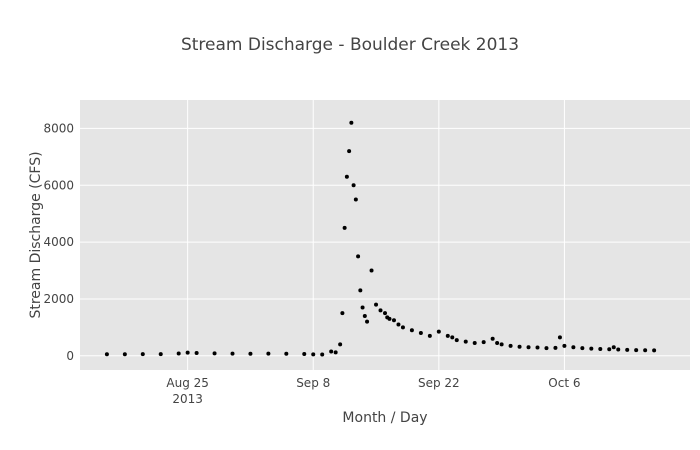  I want to click on y-axis-ticks: 0 2000 4000 6000 8000, so click(58, 241).